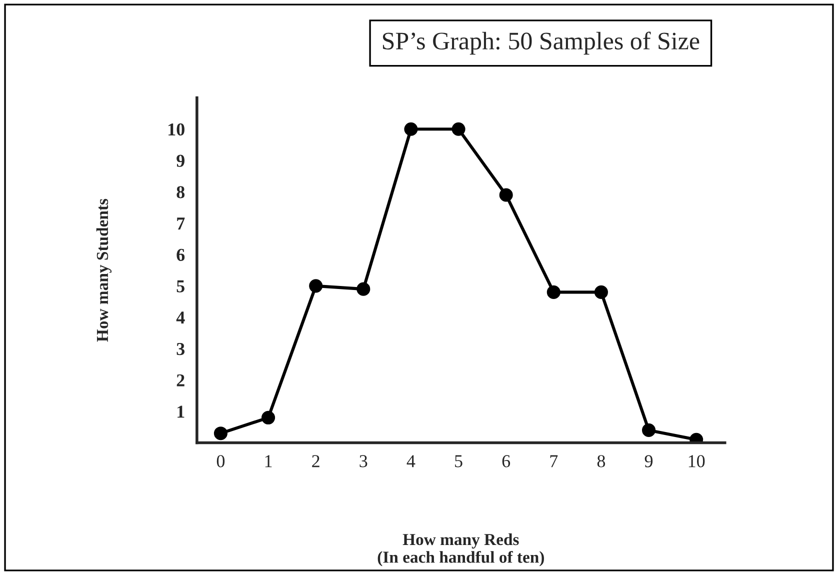  What do you see at coordinates (180, 192) in the screenshot?
I see `y-tick-label: 8` at bounding box center [180, 192].